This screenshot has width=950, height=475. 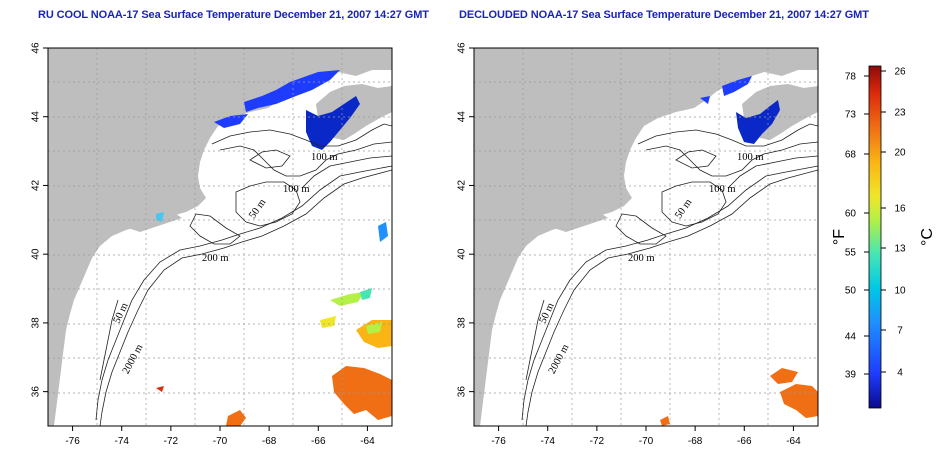 What do you see at coordinates (695, 441) in the screenshot?
I see `right-lon-tick-label: -68` at bounding box center [695, 441].